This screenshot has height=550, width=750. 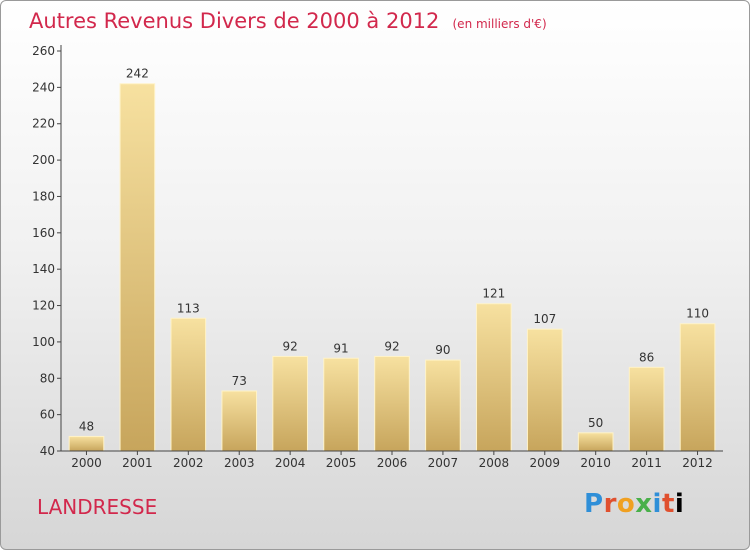 What do you see at coordinates (595, 442) in the screenshot?
I see `bar-2010` at bounding box center [595, 442].